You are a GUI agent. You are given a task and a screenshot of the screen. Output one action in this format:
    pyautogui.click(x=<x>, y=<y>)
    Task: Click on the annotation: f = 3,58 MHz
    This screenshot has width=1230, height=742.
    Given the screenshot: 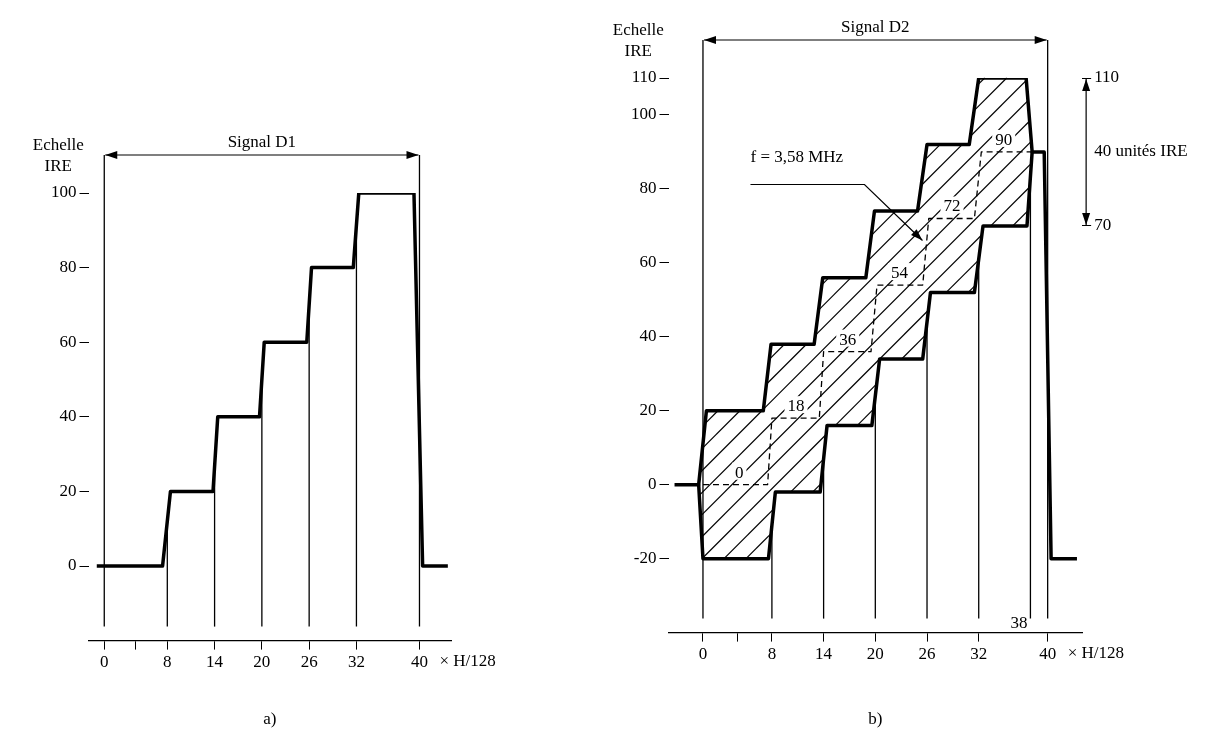 What is the action you would take?
    pyautogui.click(x=797, y=157)
    